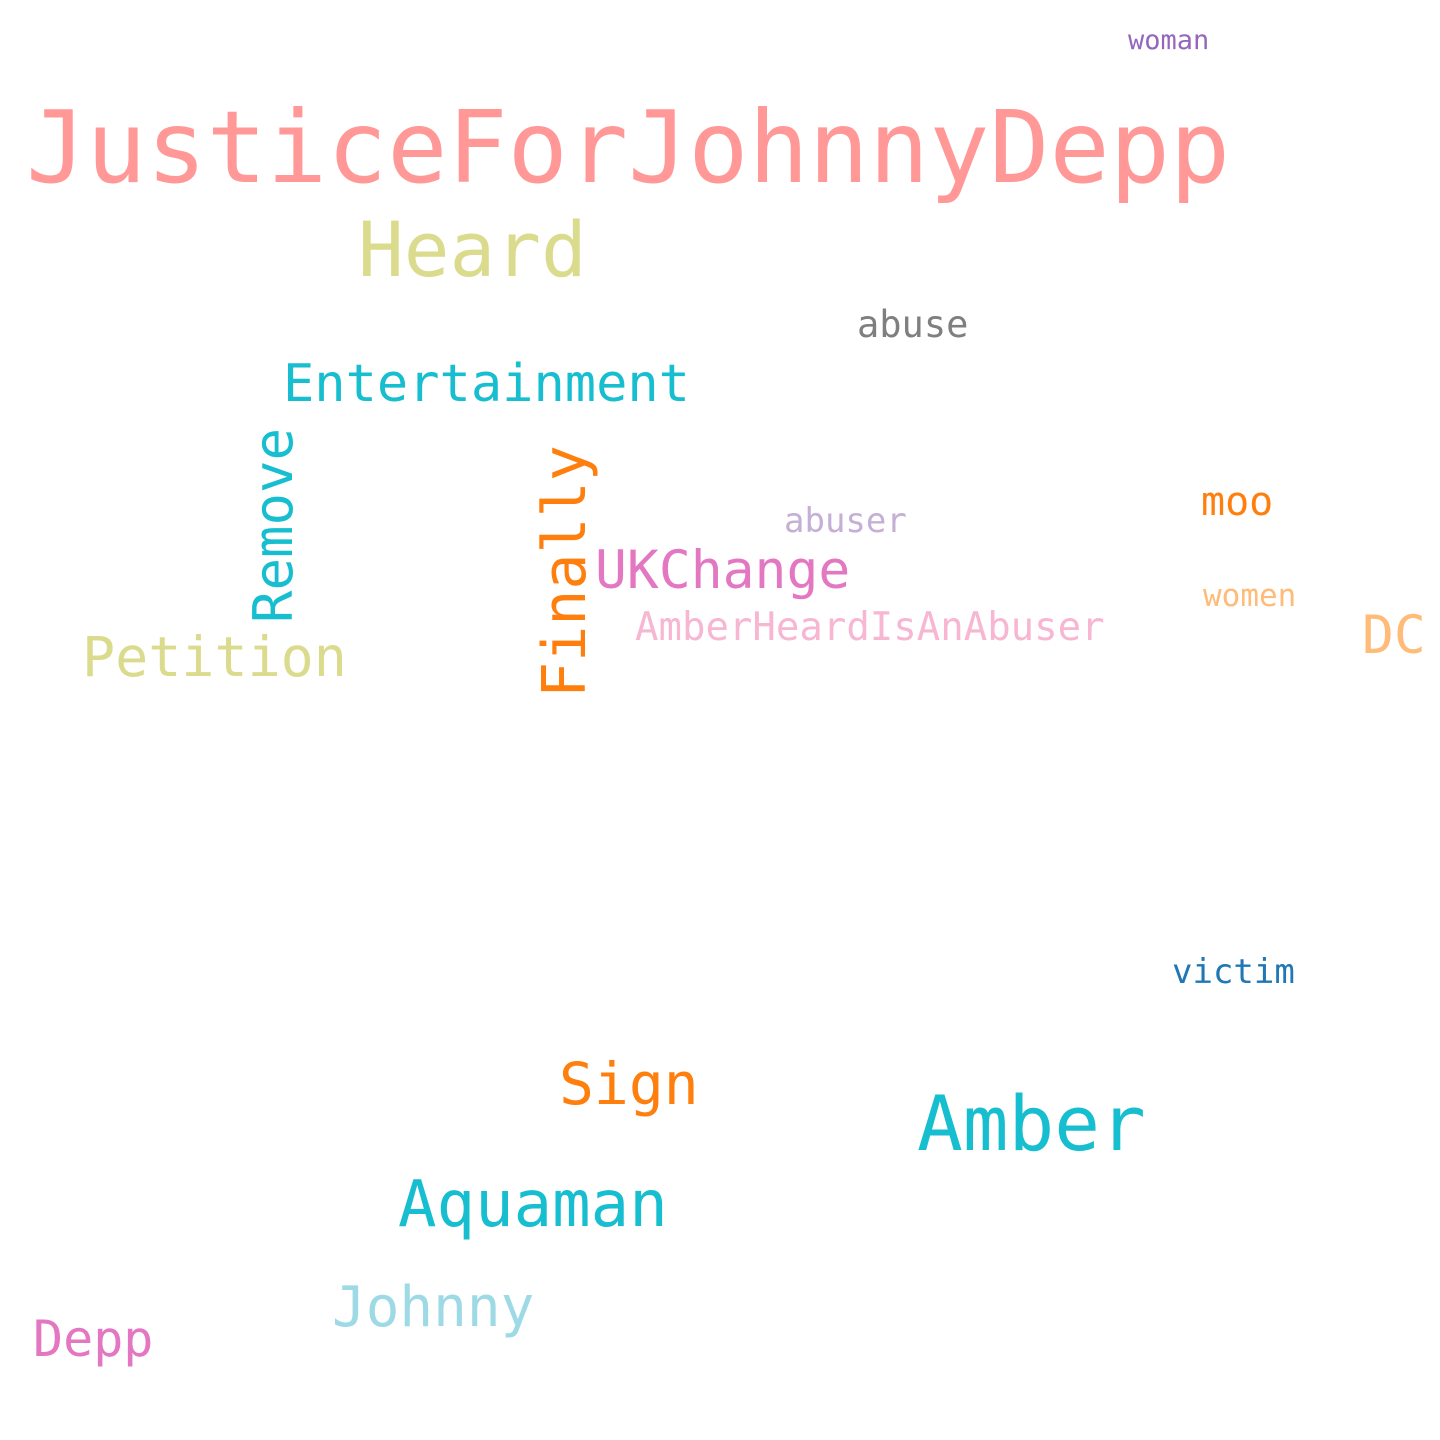 The image size is (1440, 1440). What do you see at coordinates (723, 570) in the screenshot?
I see `word-ukchange: UKChange` at bounding box center [723, 570].